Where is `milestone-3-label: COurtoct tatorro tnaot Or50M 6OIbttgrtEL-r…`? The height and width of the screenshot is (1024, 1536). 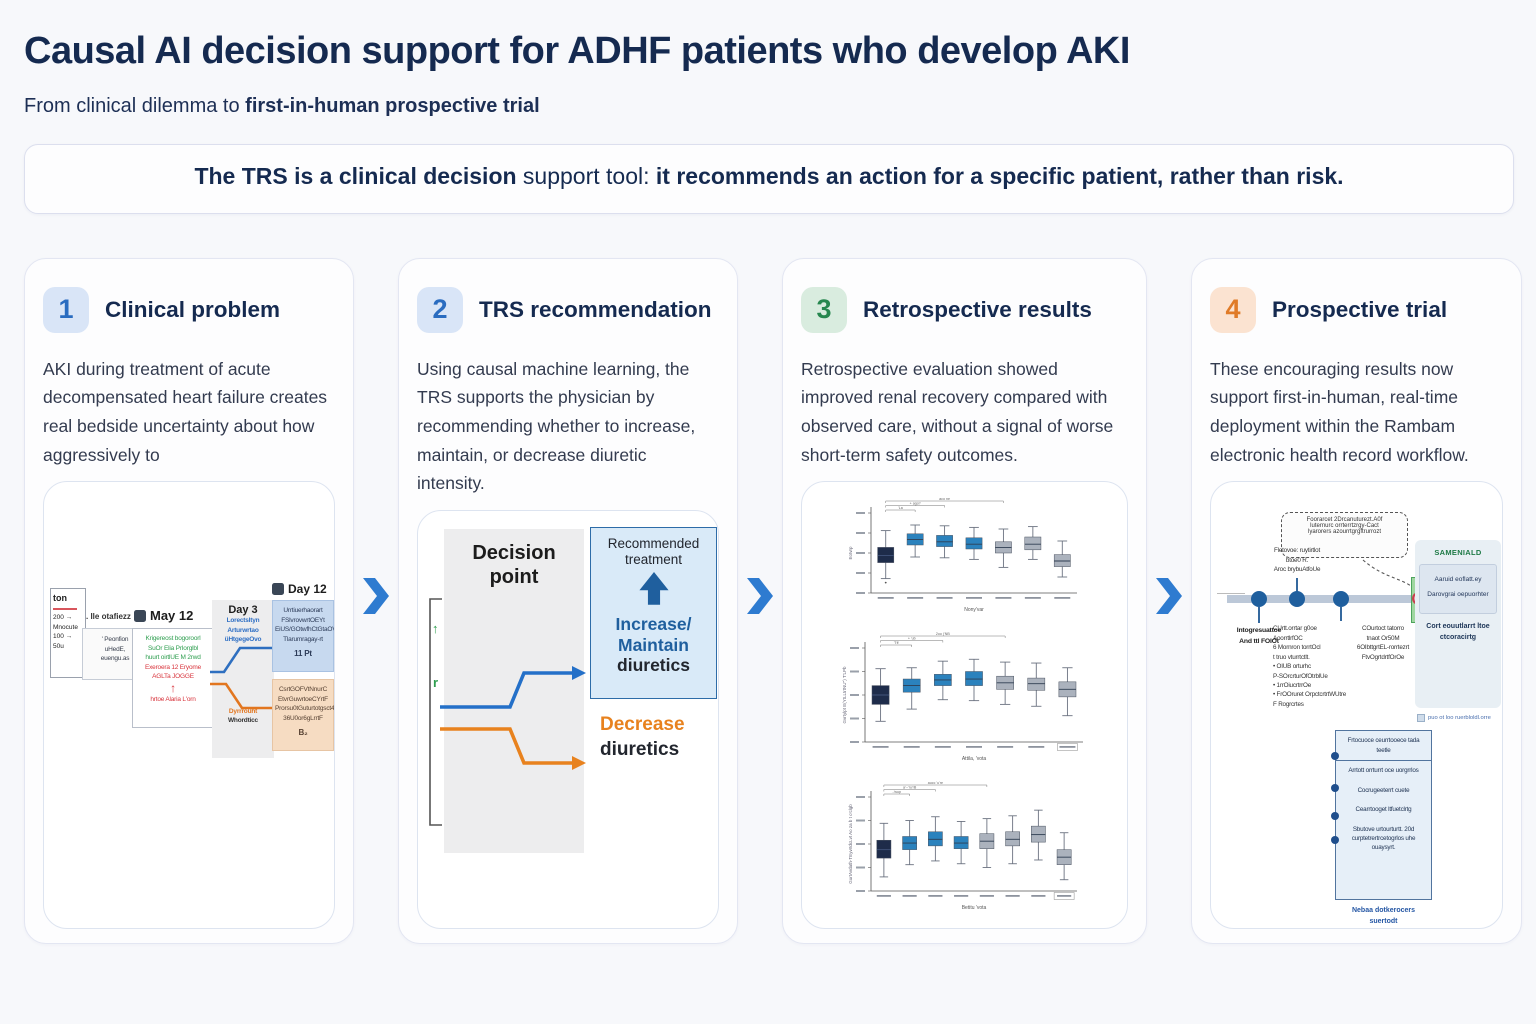
milestone-3-label: COurtoct tatorro tnaot Or50M 6OIbttgrtEL-r… is located at coordinates (1383, 643).